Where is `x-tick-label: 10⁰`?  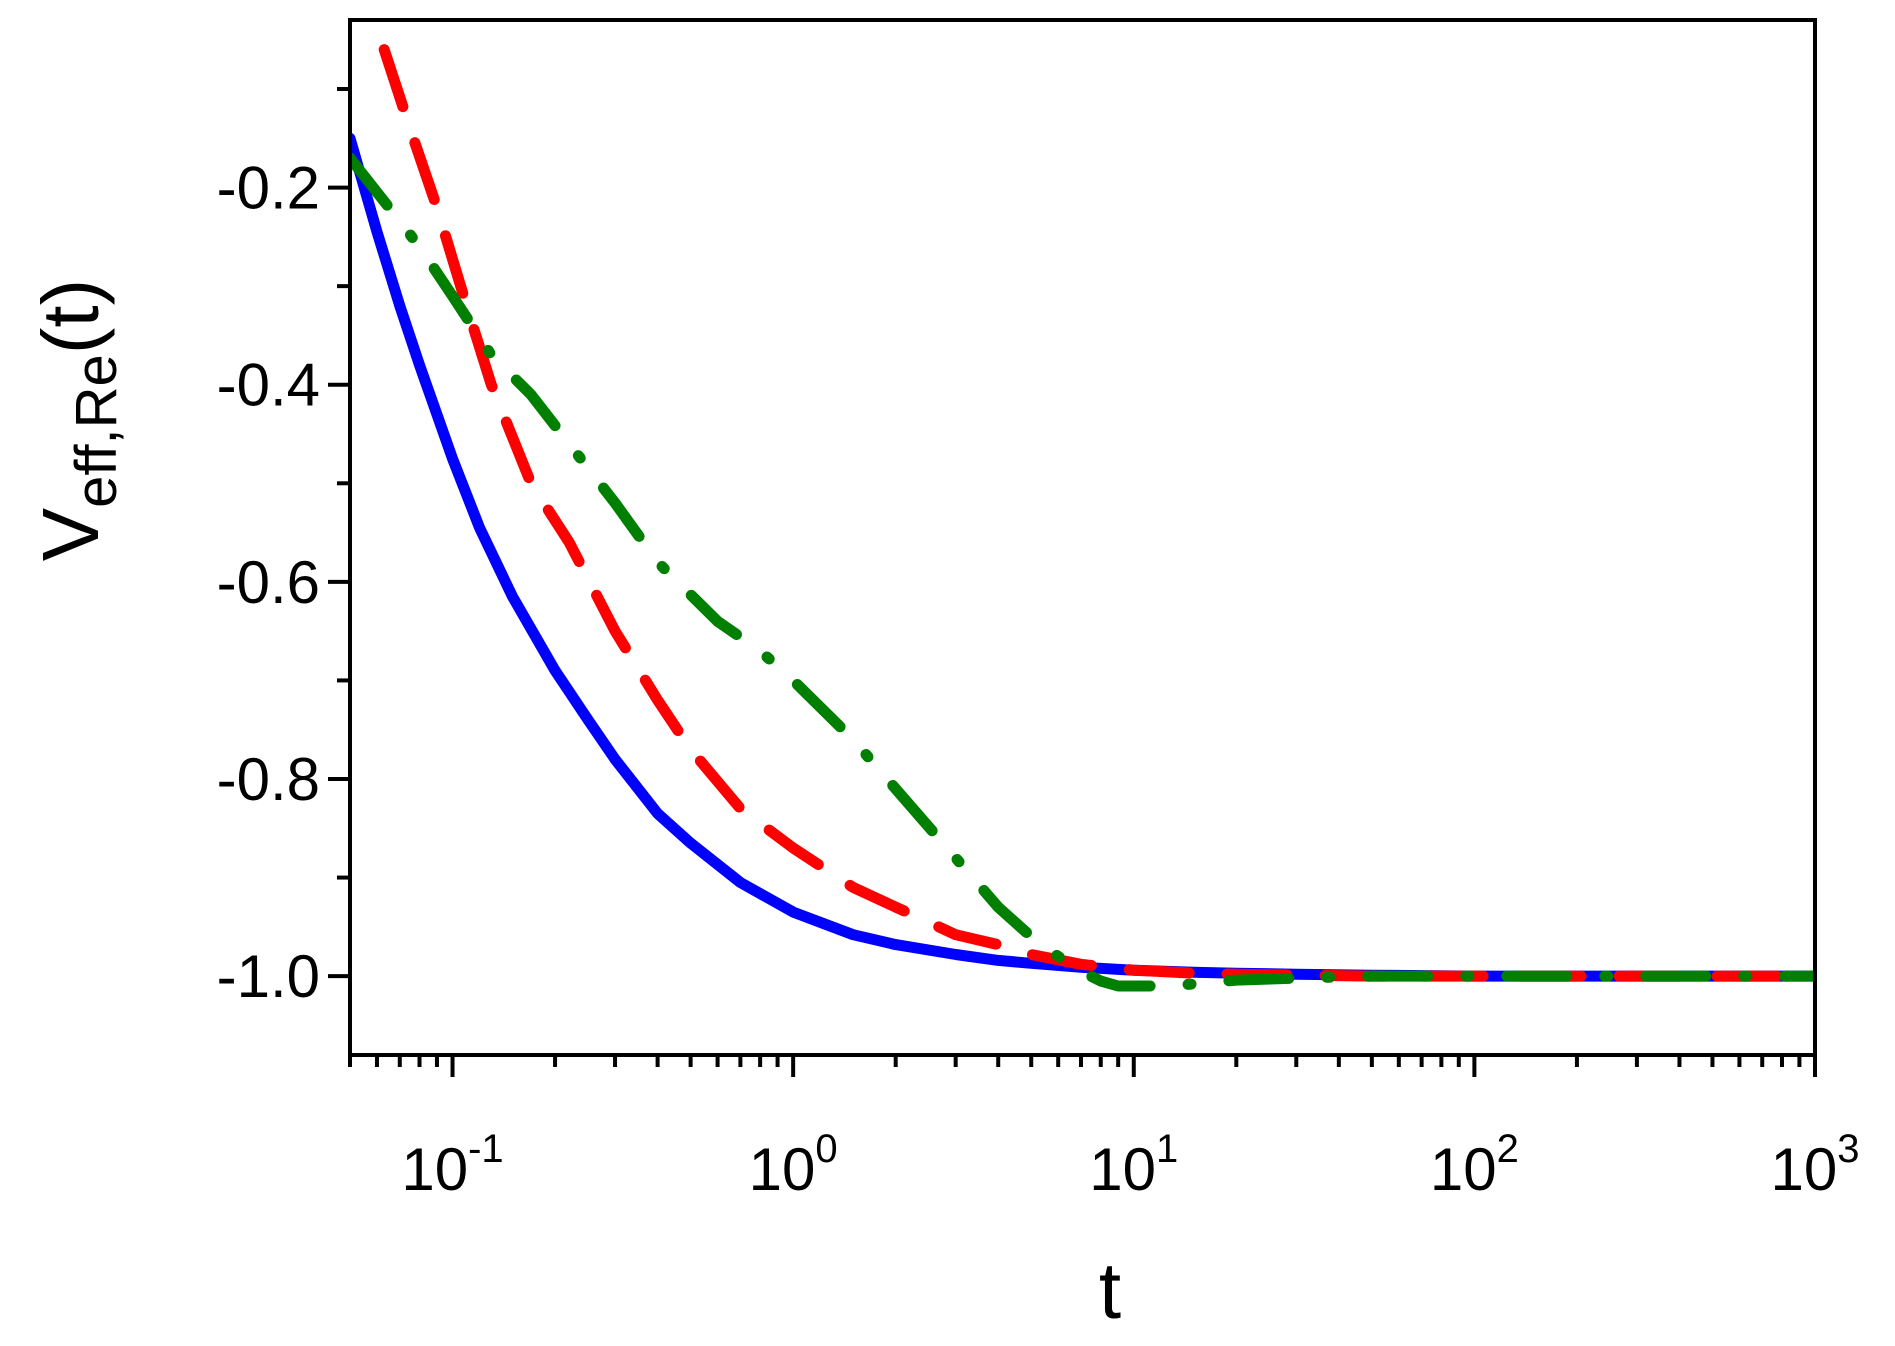 x-tick-label: 10⁰ is located at coordinates (793, 1165).